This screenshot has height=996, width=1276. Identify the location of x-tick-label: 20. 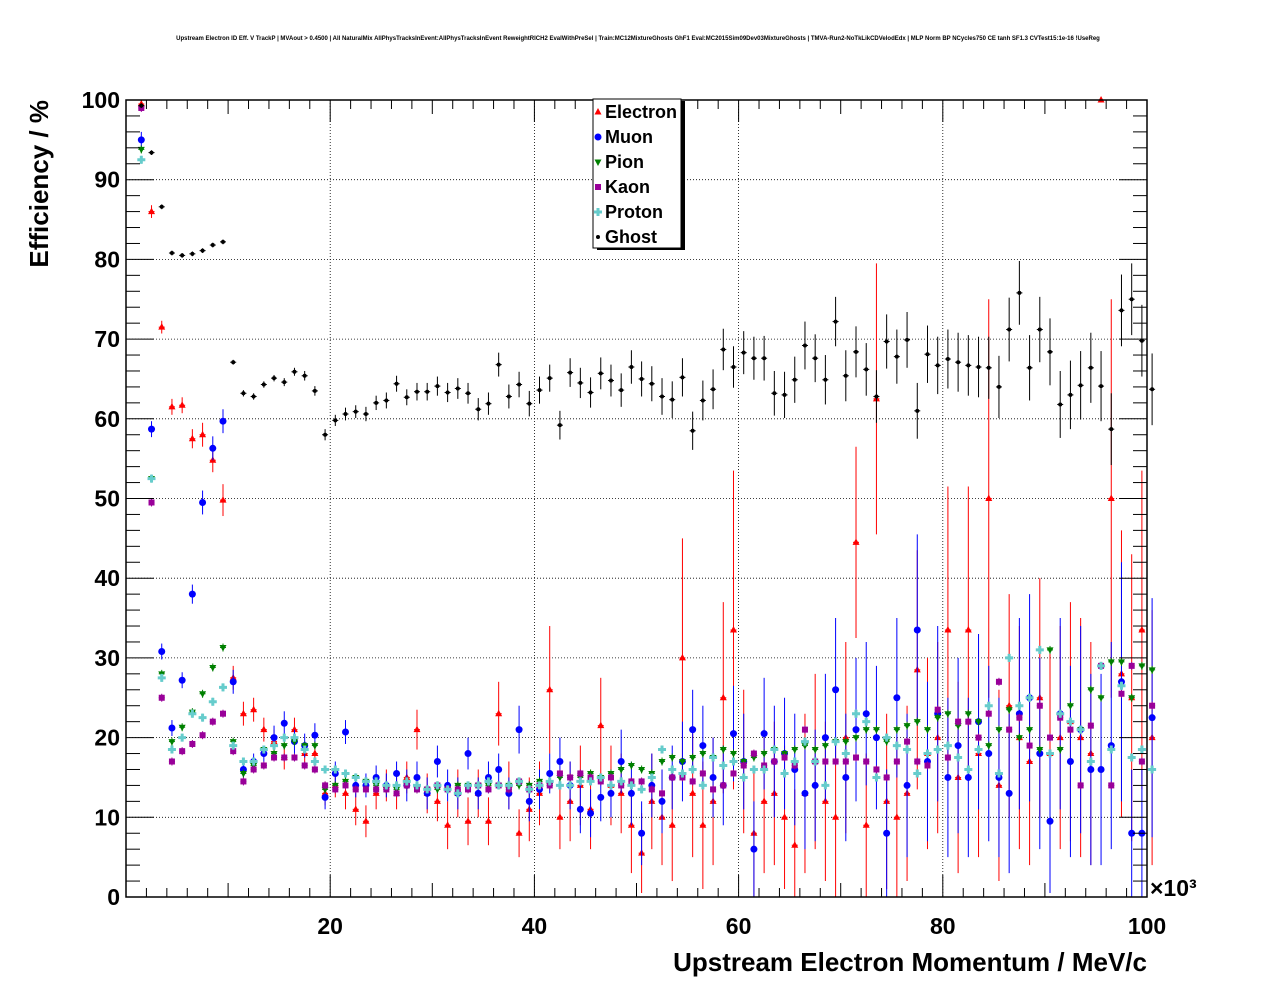
(330, 926).